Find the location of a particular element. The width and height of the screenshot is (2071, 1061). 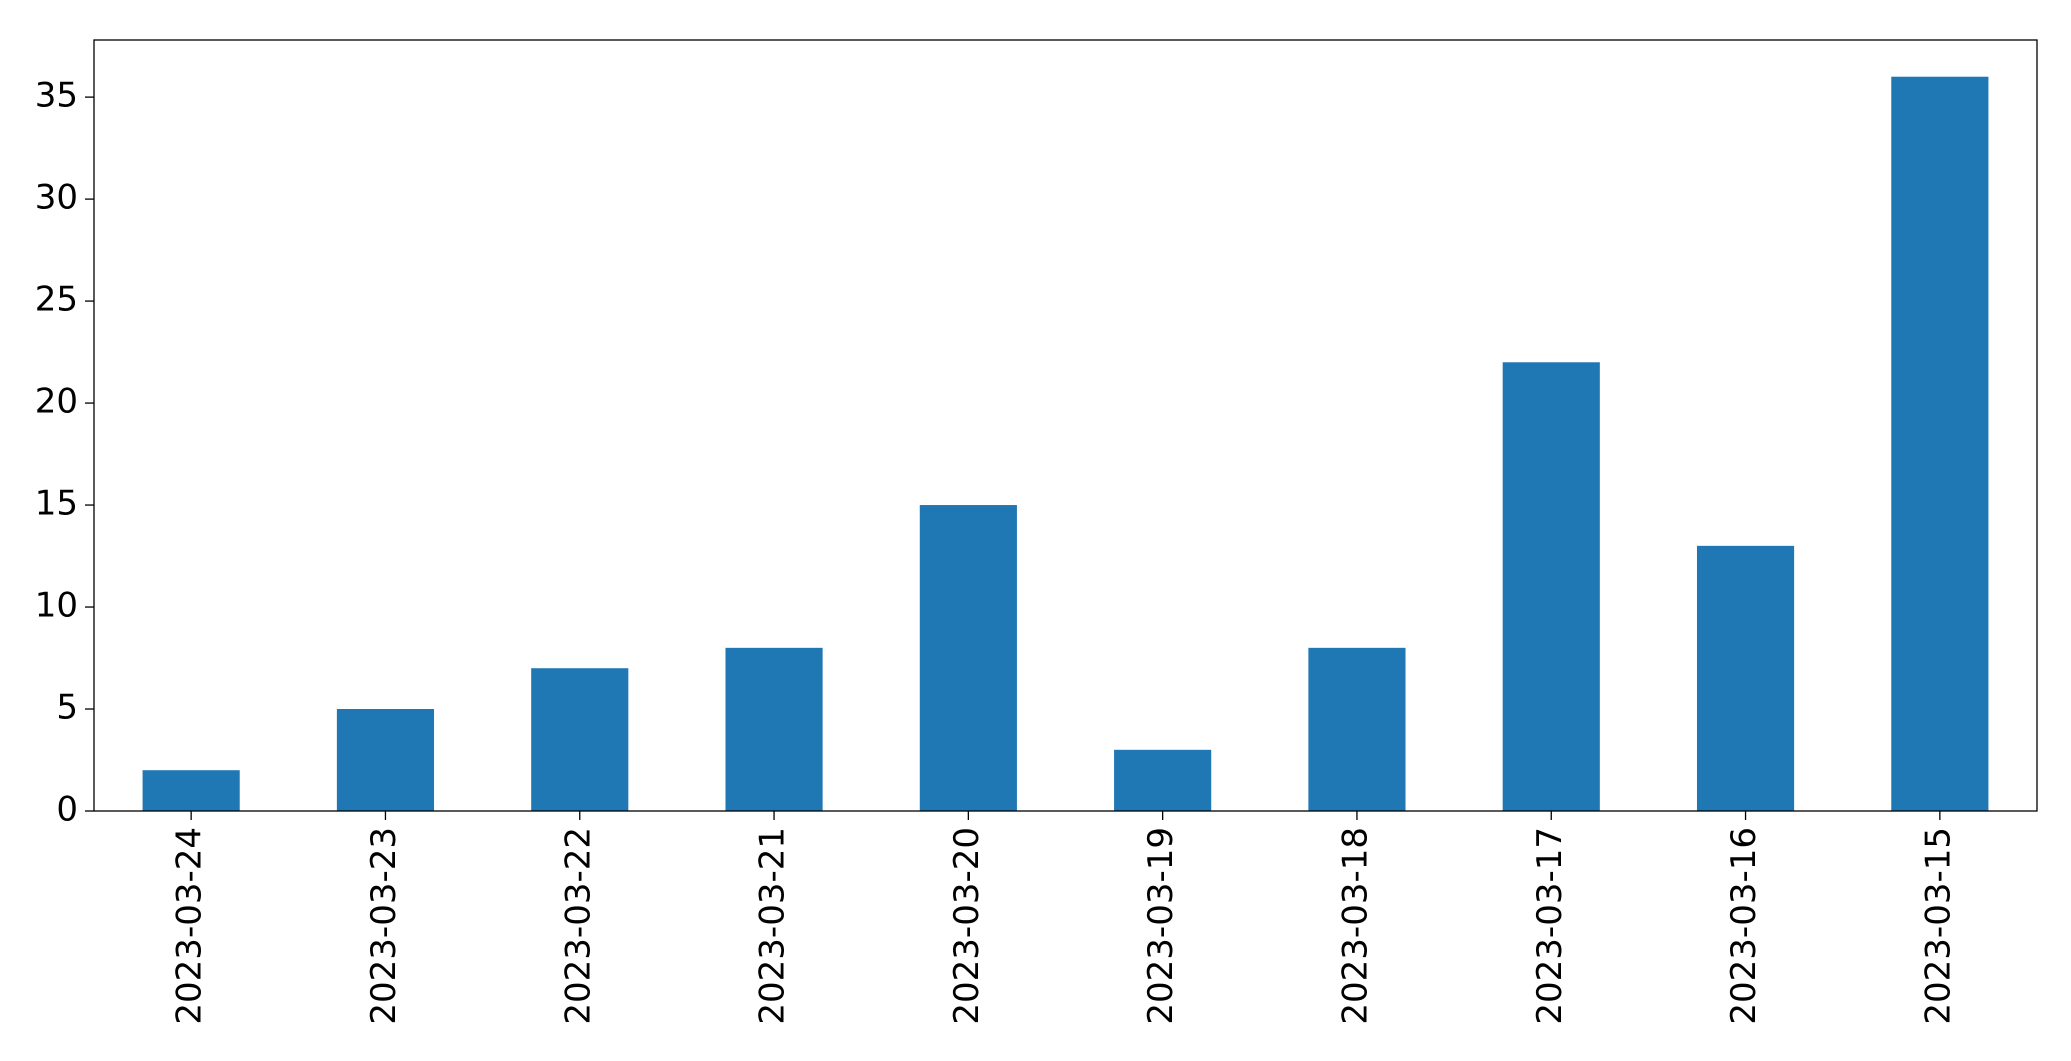

x-tick-label: 2023-03-15 is located at coordinates (1938, 926).